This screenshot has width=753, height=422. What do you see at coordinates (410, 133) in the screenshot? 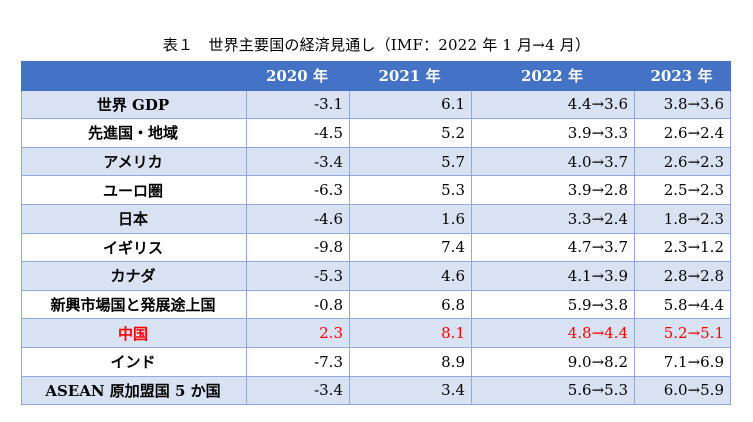
I see `cell-2021: 5.2` at bounding box center [410, 133].